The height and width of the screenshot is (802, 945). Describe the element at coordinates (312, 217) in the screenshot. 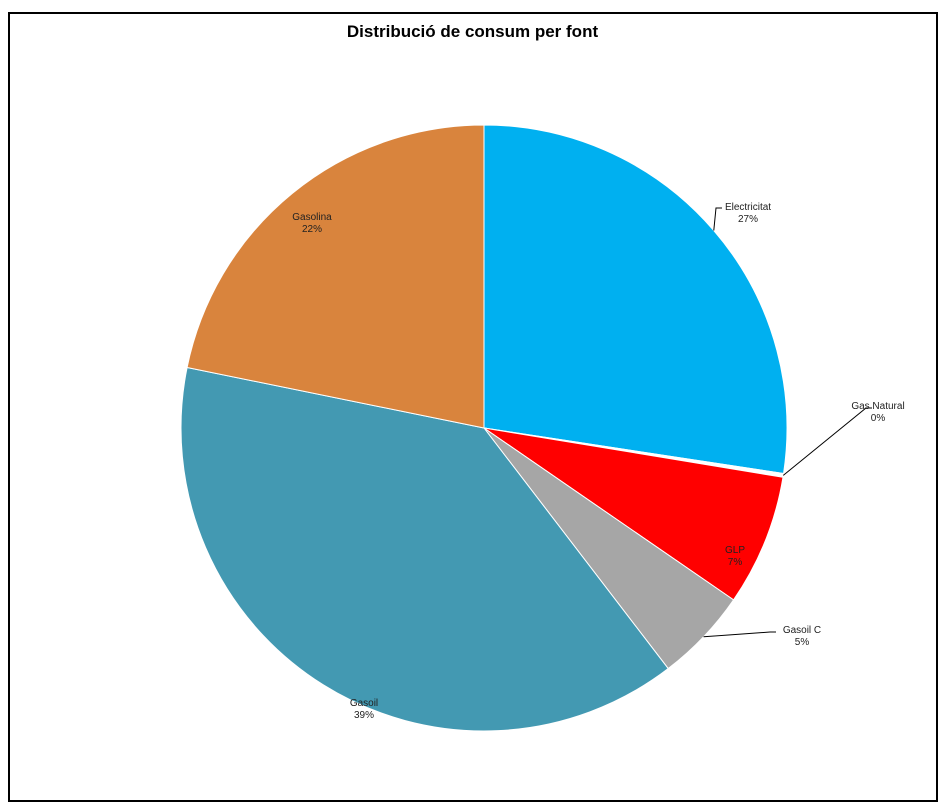

I see `slice-label-gasolina: Gasolina` at that location.